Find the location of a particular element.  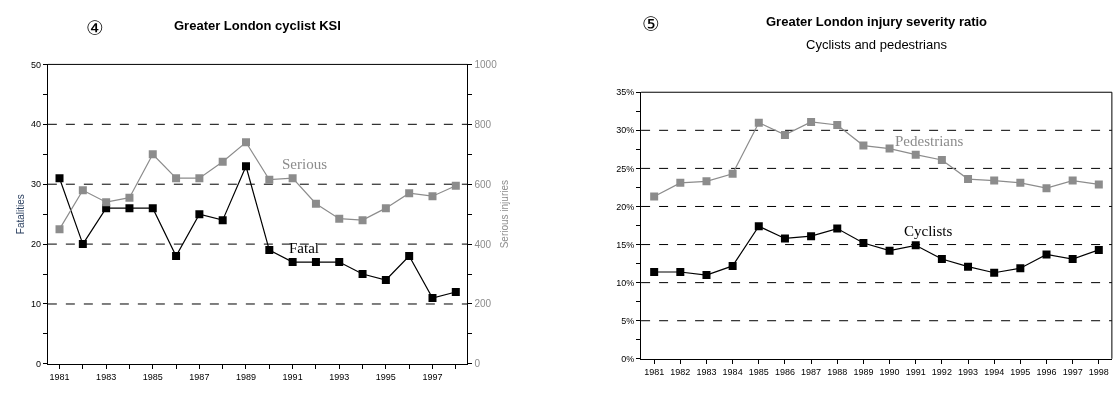

y-tick-label: 10 is located at coordinates (36, 304).